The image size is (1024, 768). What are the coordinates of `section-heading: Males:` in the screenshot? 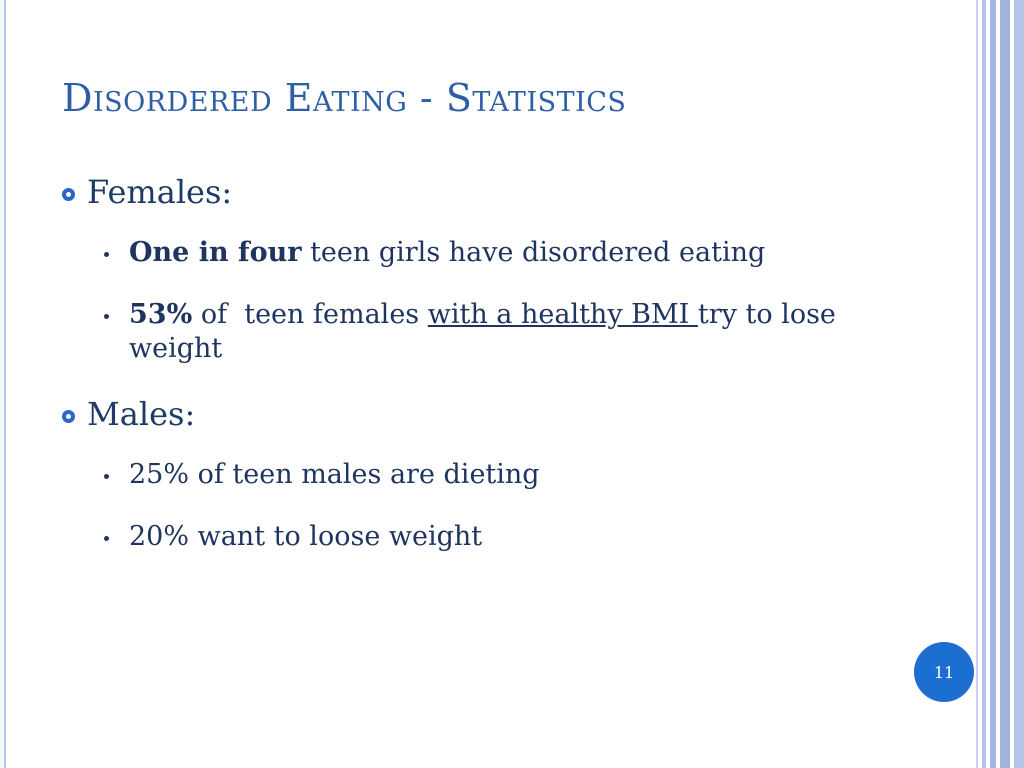 It's located at (141, 414).